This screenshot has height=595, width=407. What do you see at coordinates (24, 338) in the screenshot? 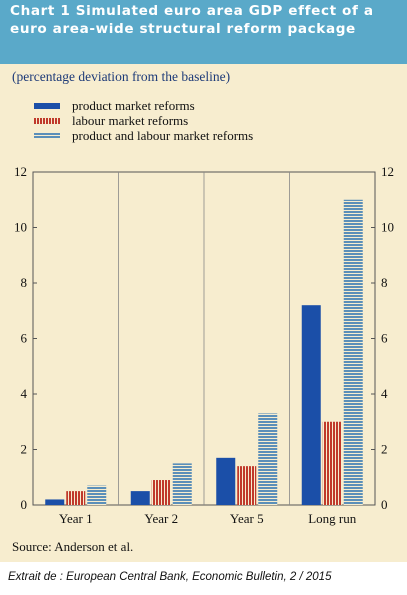
I see `y-tick-label-left: 6` at bounding box center [24, 338].